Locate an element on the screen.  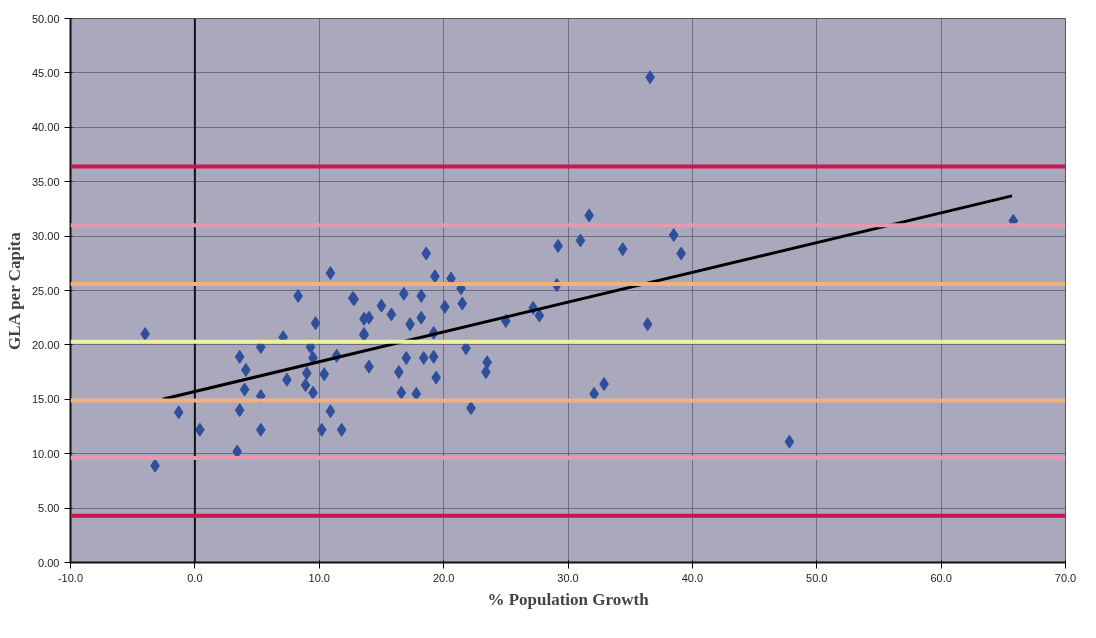
x-tick-label: 40.0 is located at coordinates (692, 577).